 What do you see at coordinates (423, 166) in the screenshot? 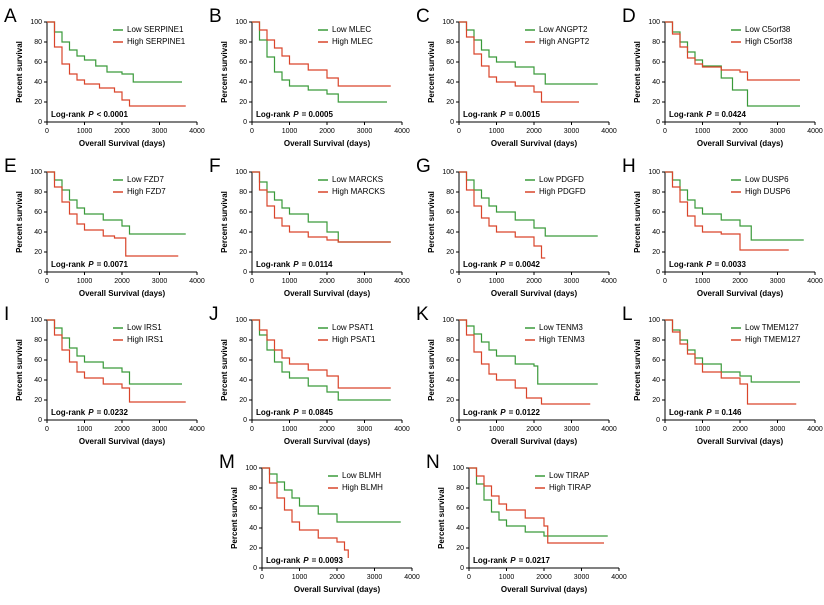
I see `panel-letter: G` at bounding box center [423, 166].